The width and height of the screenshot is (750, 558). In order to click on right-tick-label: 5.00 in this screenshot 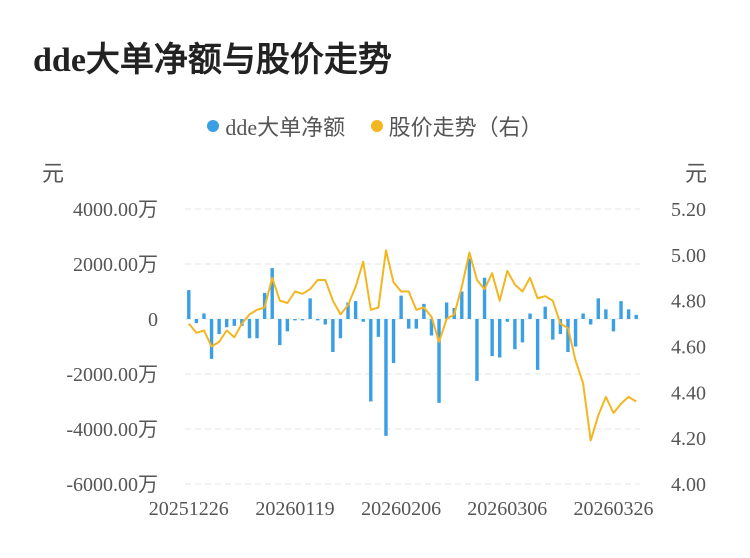, I will do `click(688, 256)`.